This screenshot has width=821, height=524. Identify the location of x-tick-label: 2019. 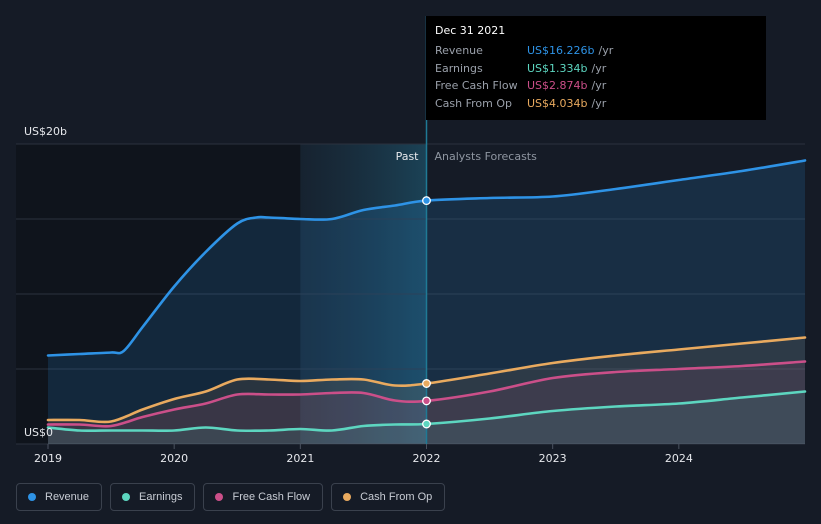
(48, 458).